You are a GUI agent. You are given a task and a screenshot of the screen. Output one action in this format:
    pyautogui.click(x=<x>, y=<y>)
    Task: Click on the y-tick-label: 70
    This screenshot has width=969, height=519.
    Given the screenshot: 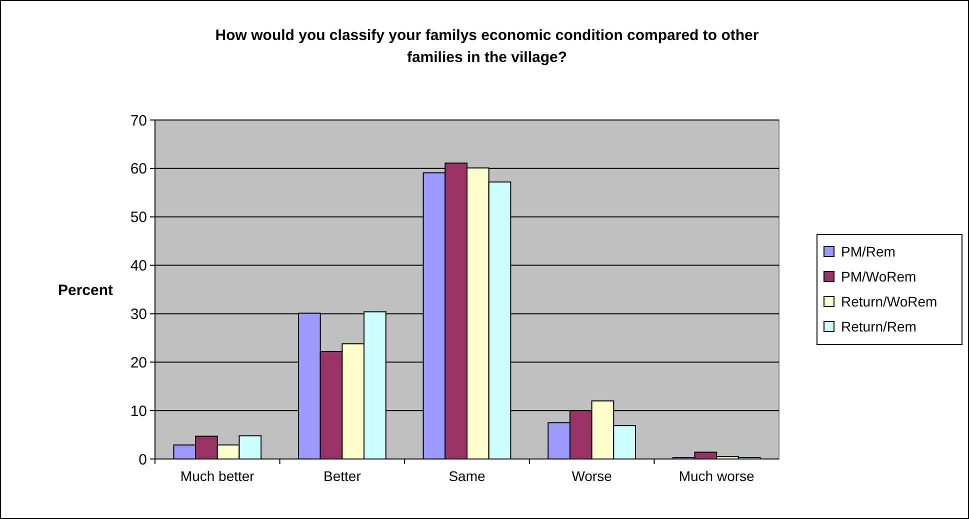 What is the action you would take?
    pyautogui.click(x=138, y=121)
    